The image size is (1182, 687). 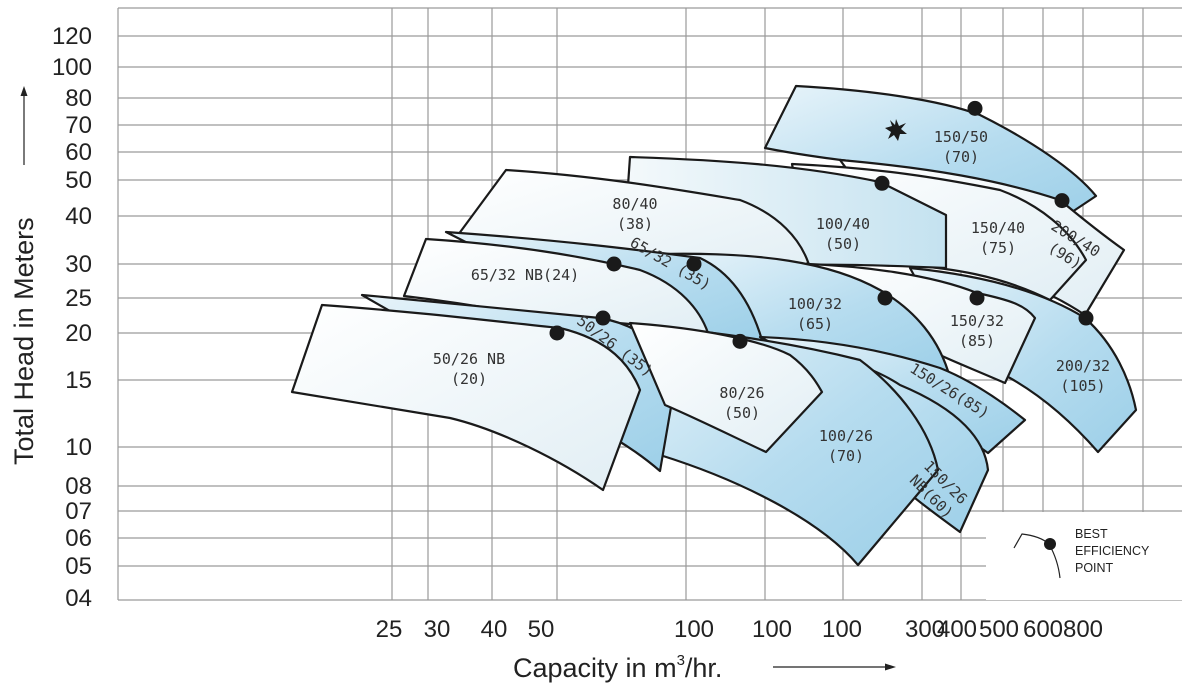 I want to click on zone-label: 100/26 (70), so click(x=846, y=446).